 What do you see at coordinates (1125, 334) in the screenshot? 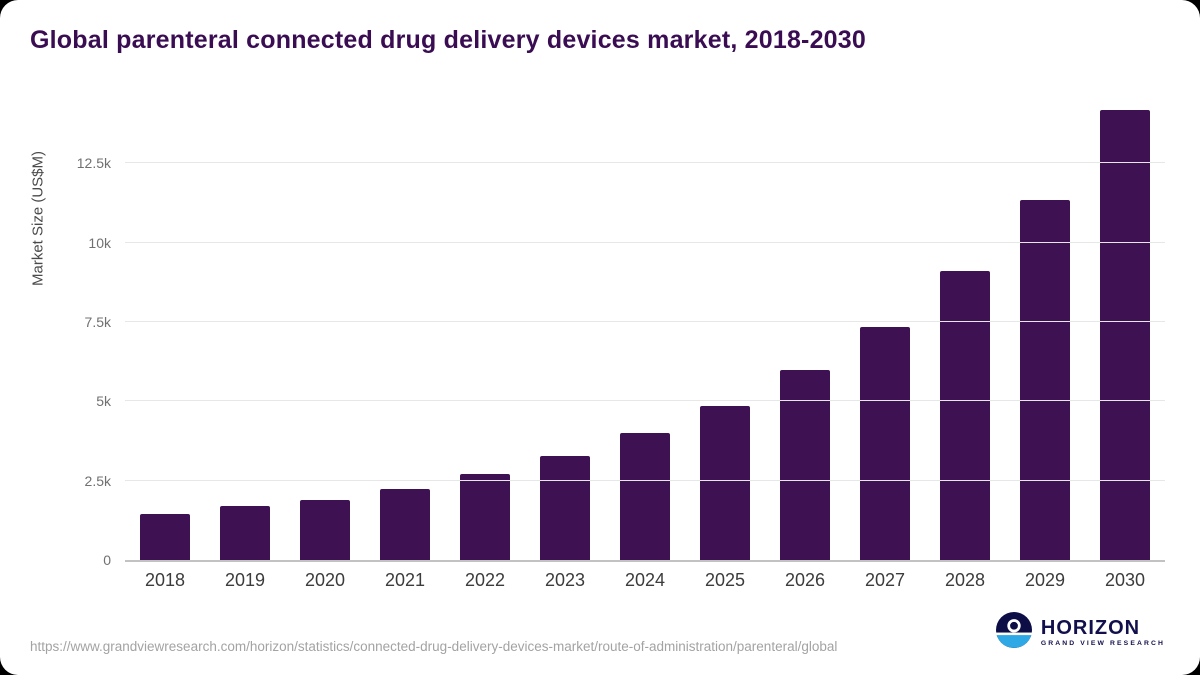
I see `bar-2030` at bounding box center [1125, 334].